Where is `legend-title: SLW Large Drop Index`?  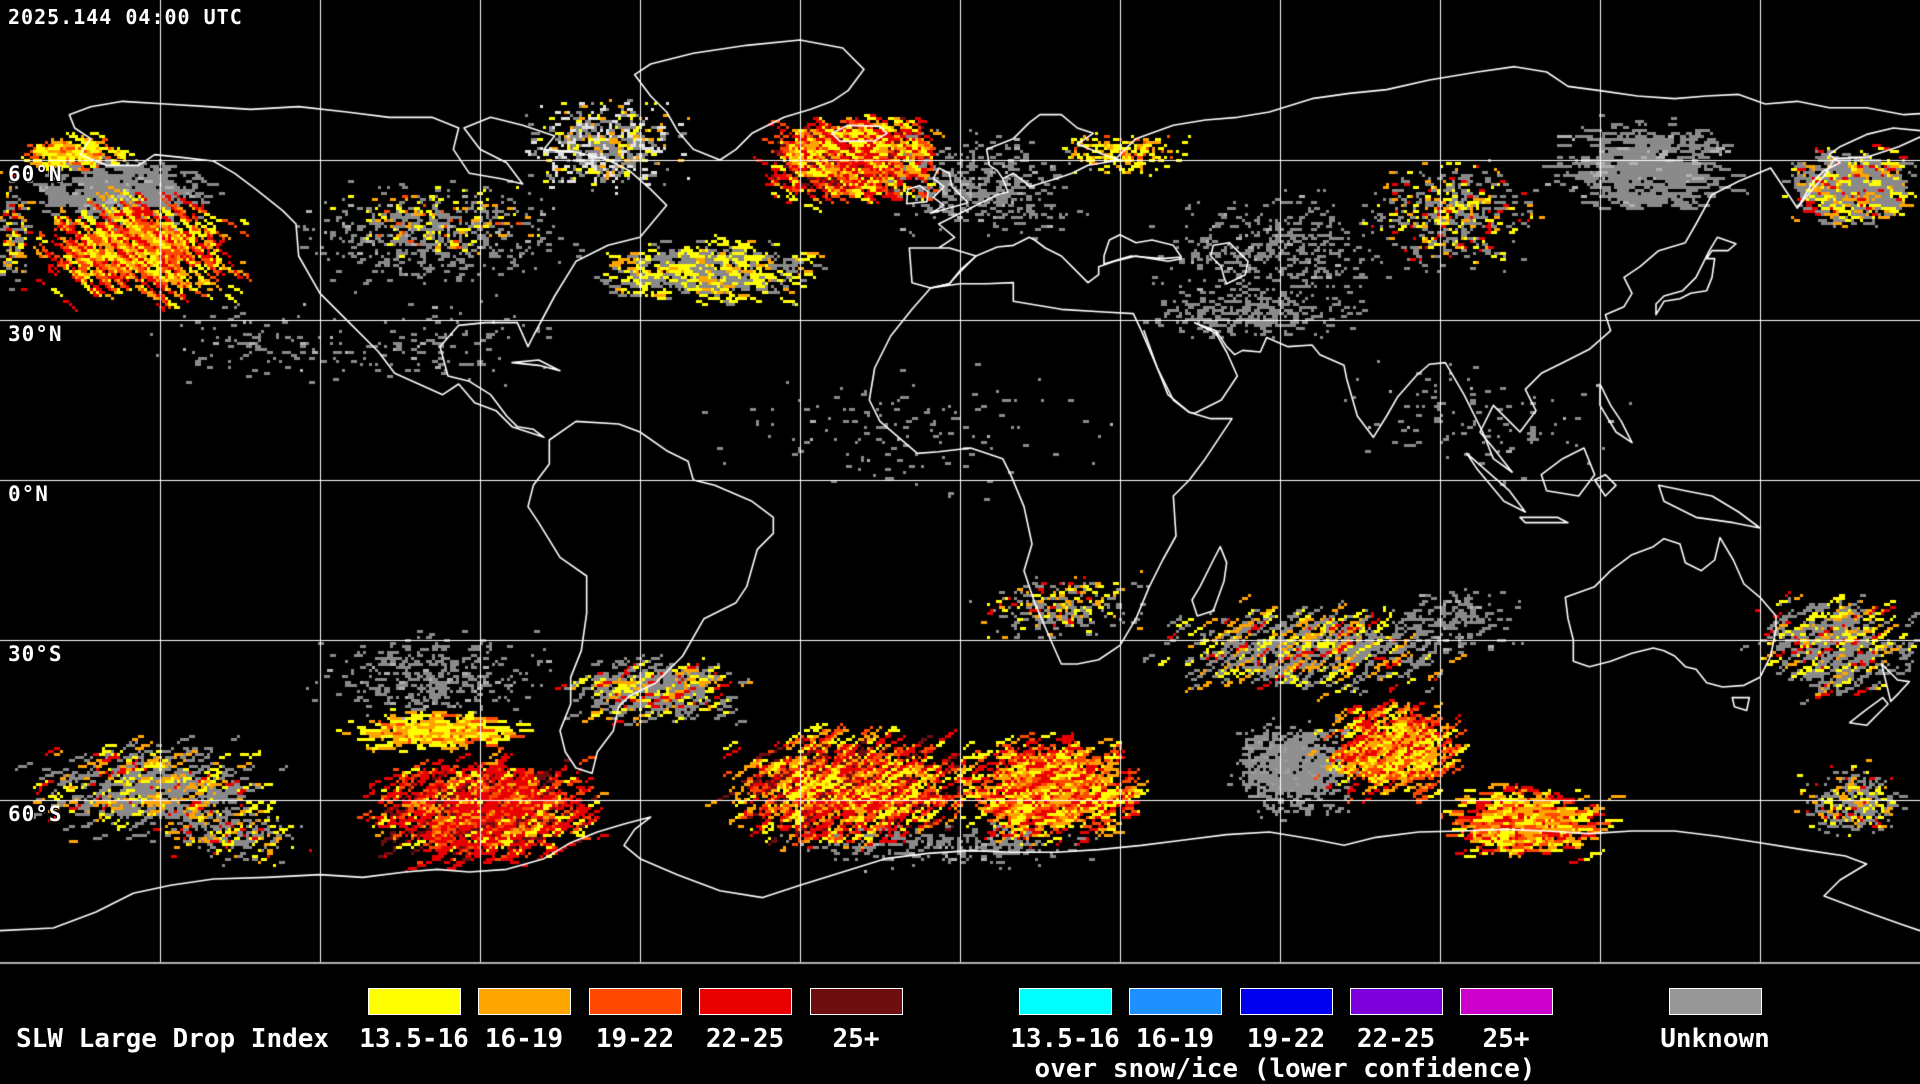 legend-title: SLW Large Drop Index is located at coordinates (173, 1039).